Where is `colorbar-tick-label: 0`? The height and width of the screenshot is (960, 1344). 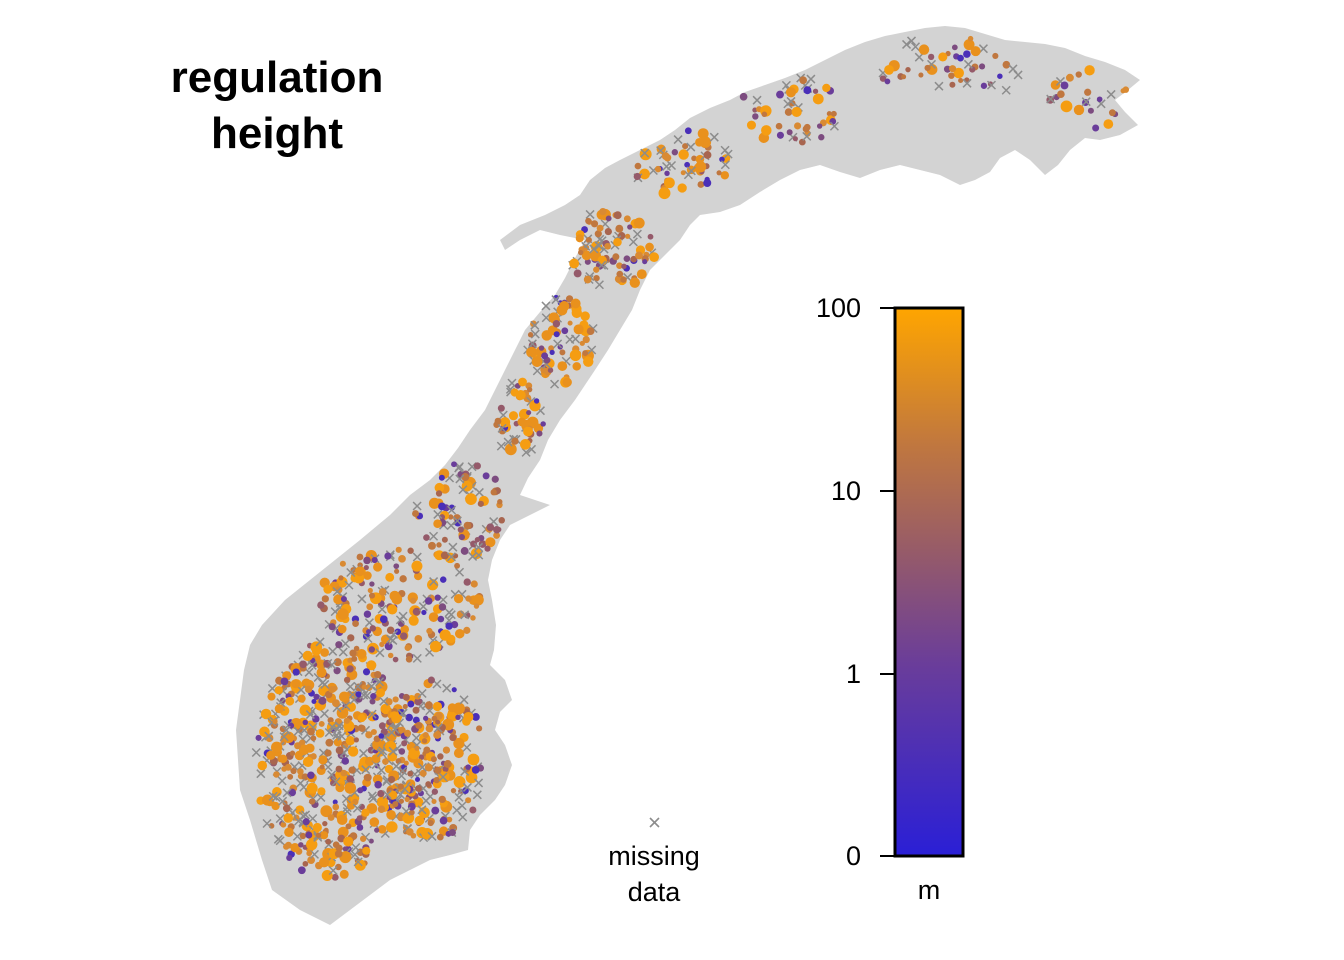
colorbar-tick-label: 0 is located at coordinates (853, 856).